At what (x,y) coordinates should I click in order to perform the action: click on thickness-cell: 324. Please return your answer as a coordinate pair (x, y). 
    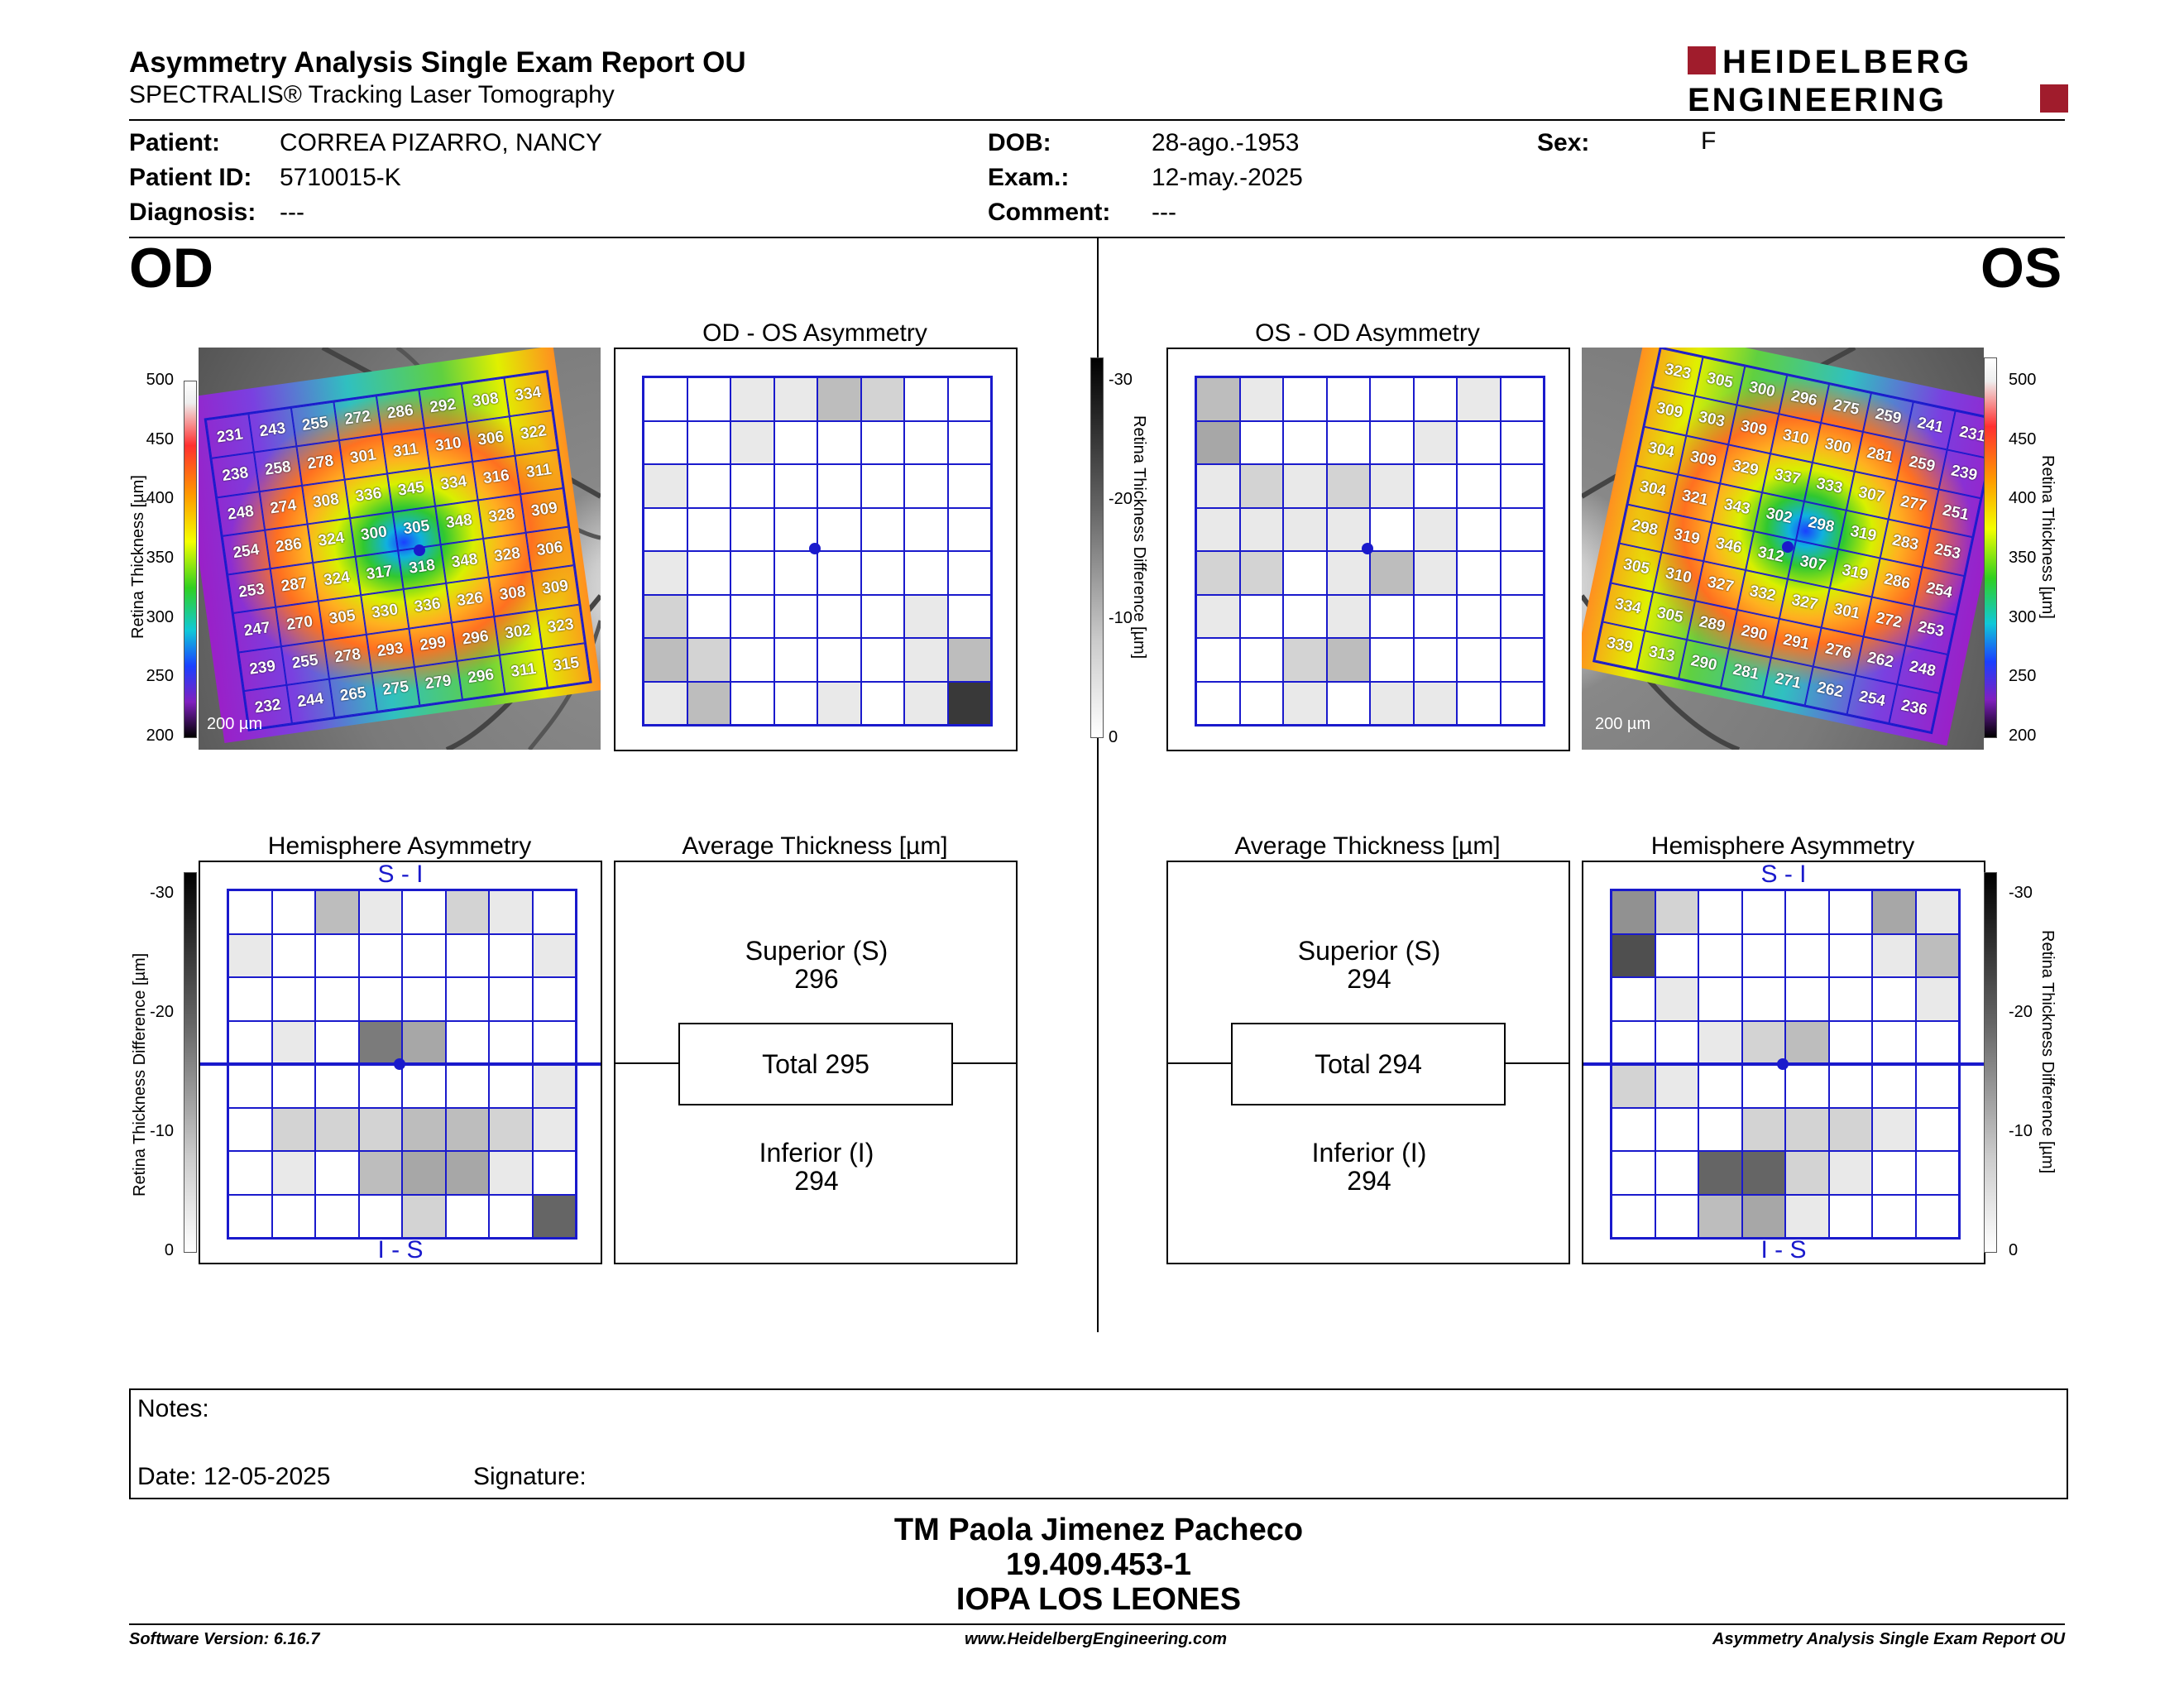
    Looking at the image, I should click on (337, 579).